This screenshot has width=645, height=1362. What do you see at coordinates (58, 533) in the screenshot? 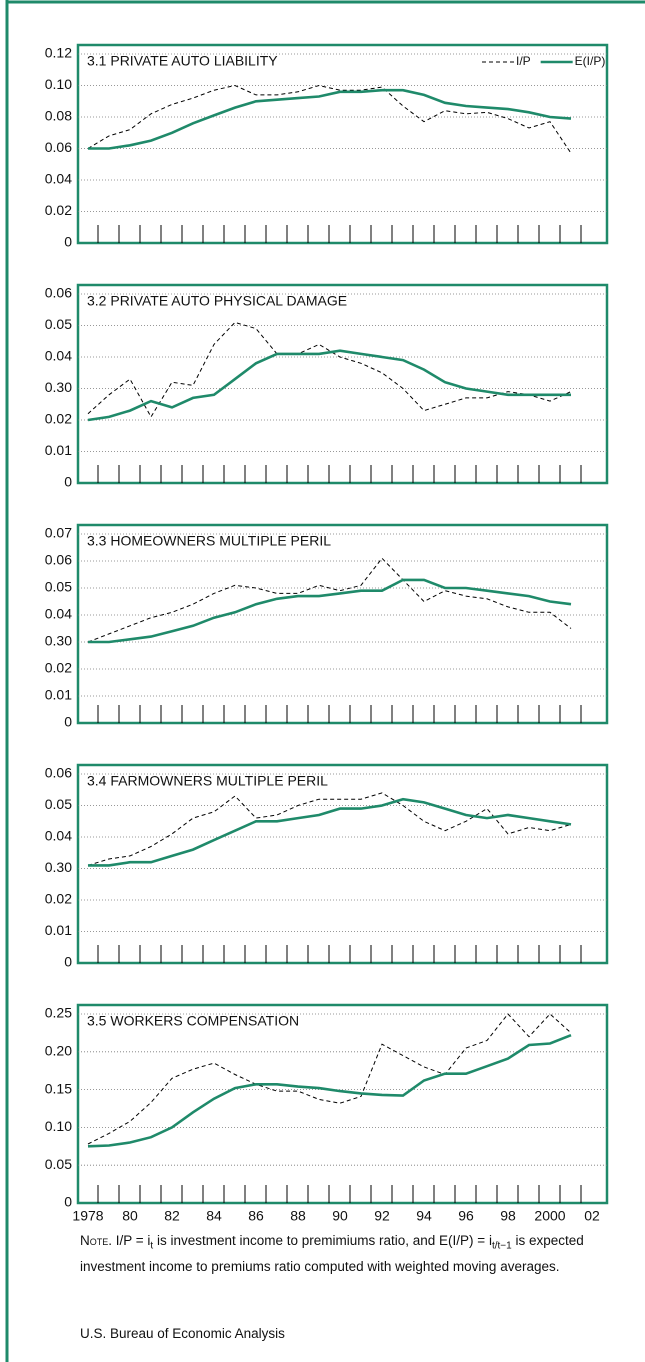
I see `y-tick-label: 0.07` at bounding box center [58, 533].